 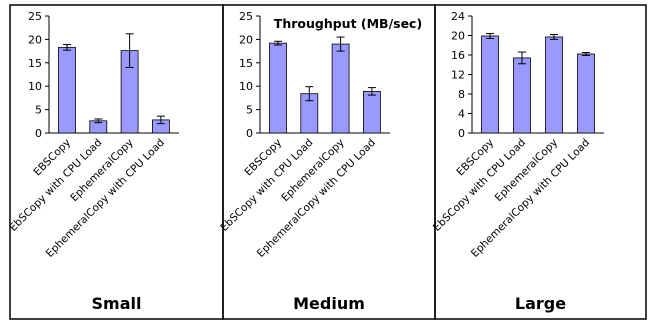 I want to click on panel-label: Small, so click(x=117, y=303).